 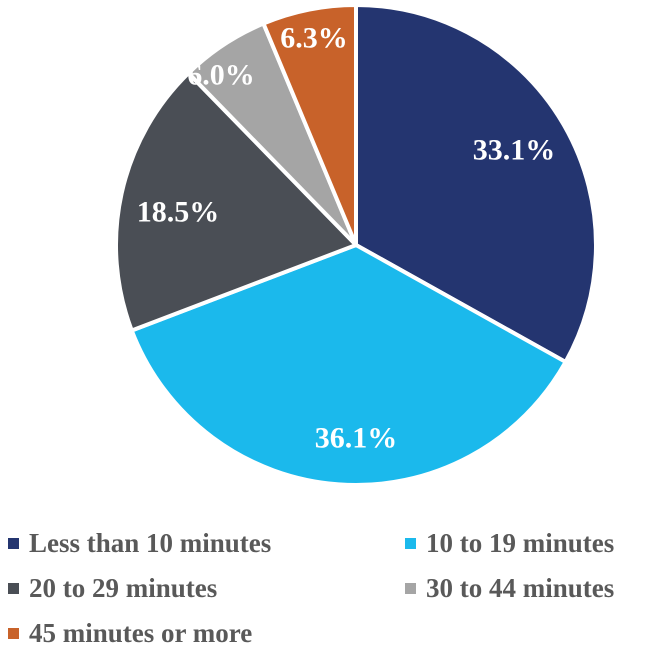 I want to click on slice-data-label-2: 18.5%, so click(x=178, y=212).